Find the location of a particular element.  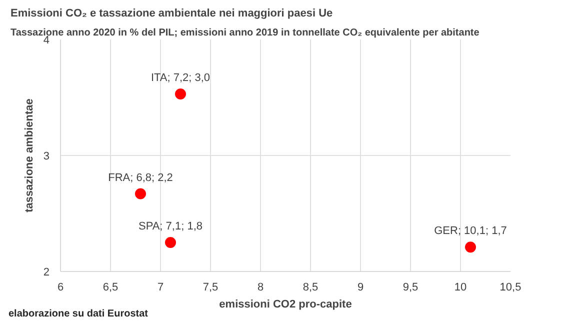

x-tick-label: 6,5 is located at coordinates (110, 288).